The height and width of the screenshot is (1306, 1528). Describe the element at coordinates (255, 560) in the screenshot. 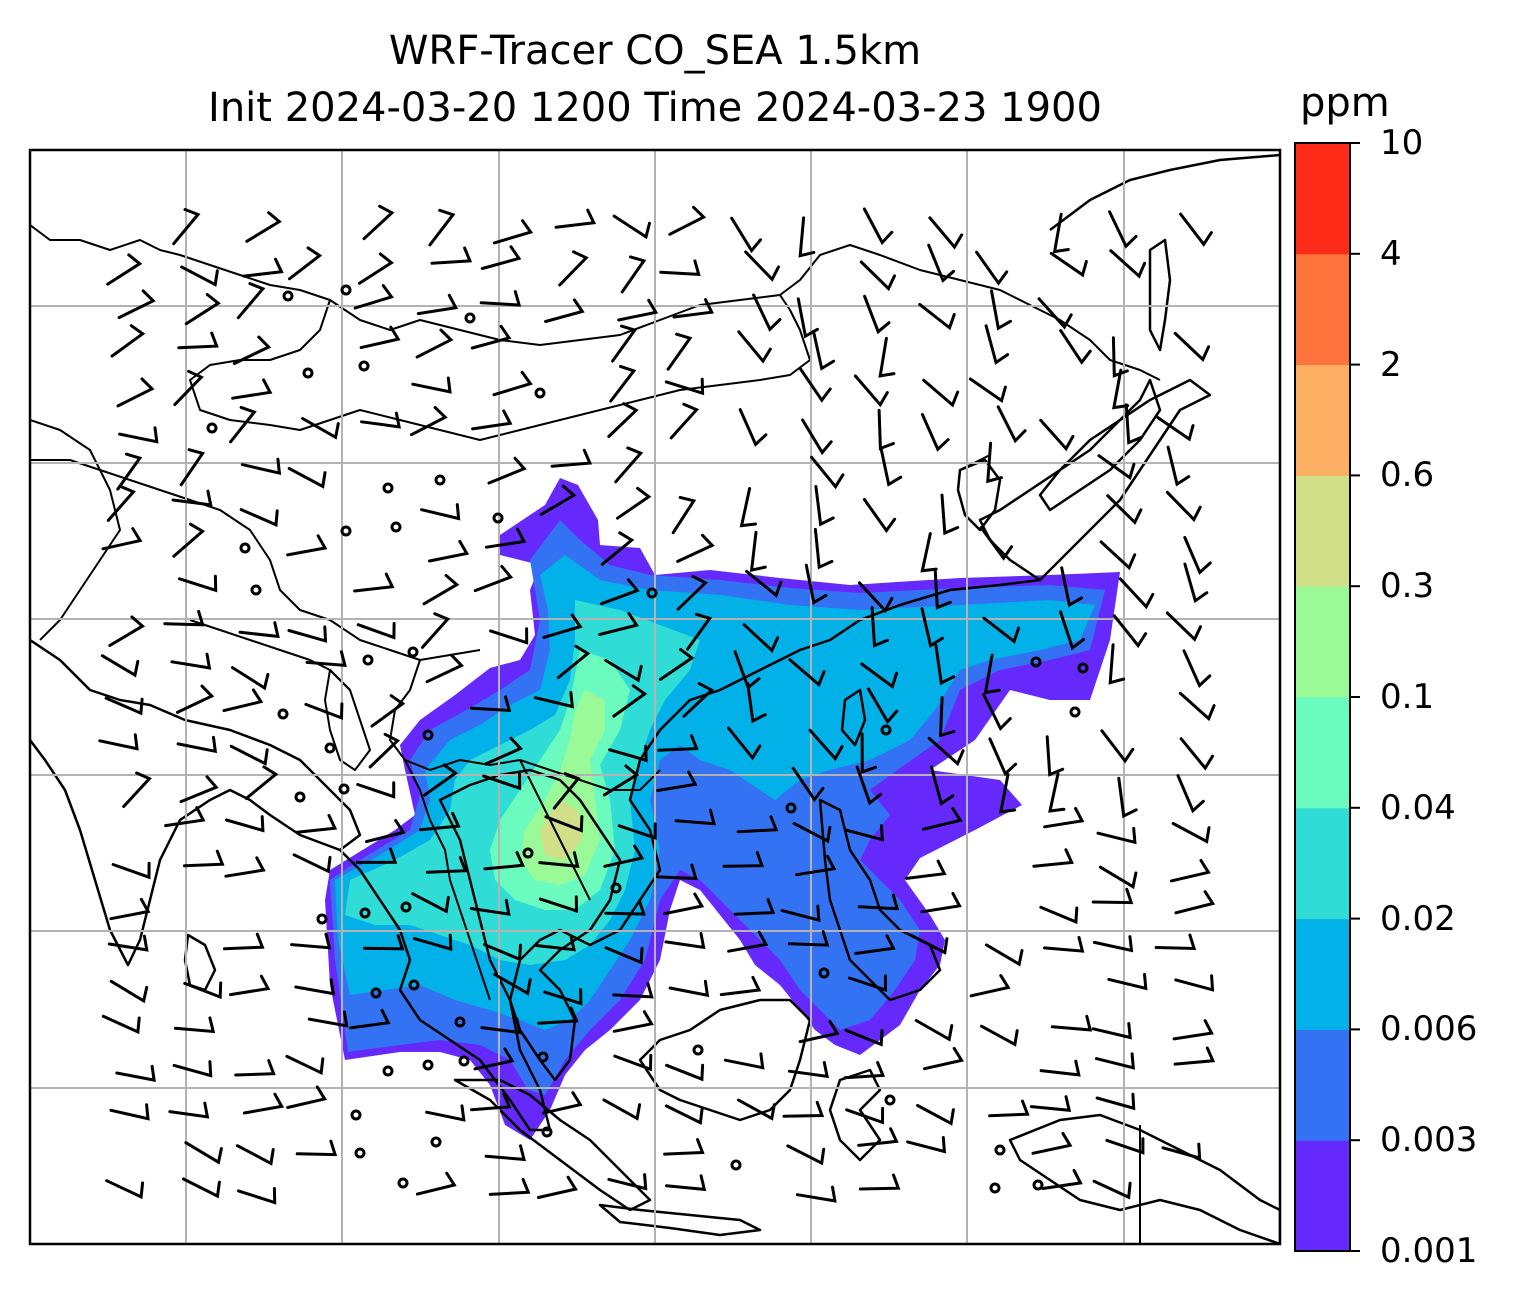

I see `border-china-west` at that location.